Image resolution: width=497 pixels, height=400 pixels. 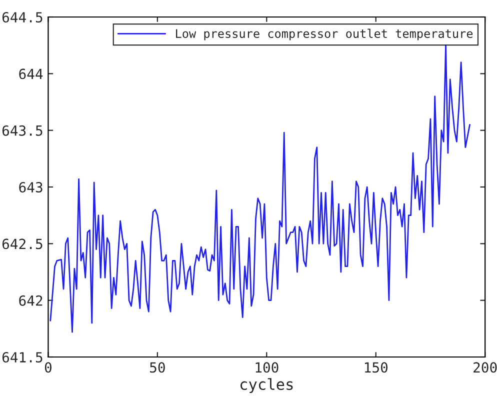 What do you see at coordinates (266, 386) in the screenshot?
I see `x-axis-title: cycles` at bounding box center [266, 386].